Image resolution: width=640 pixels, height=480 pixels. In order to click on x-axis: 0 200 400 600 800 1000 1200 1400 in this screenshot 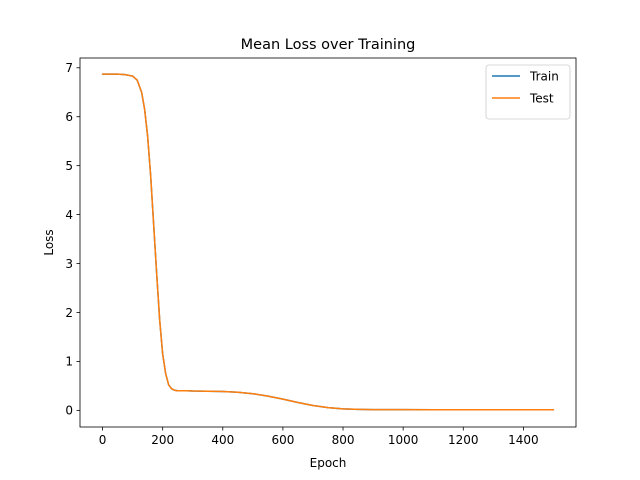, I will do `click(319, 437)`.